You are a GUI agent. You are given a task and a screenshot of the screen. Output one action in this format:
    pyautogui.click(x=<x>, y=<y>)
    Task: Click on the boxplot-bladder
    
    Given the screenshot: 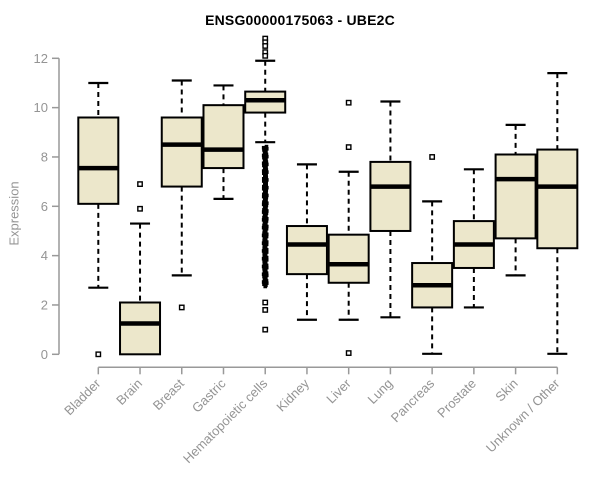 What is the action you would take?
    pyautogui.click(x=98, y=219)
    